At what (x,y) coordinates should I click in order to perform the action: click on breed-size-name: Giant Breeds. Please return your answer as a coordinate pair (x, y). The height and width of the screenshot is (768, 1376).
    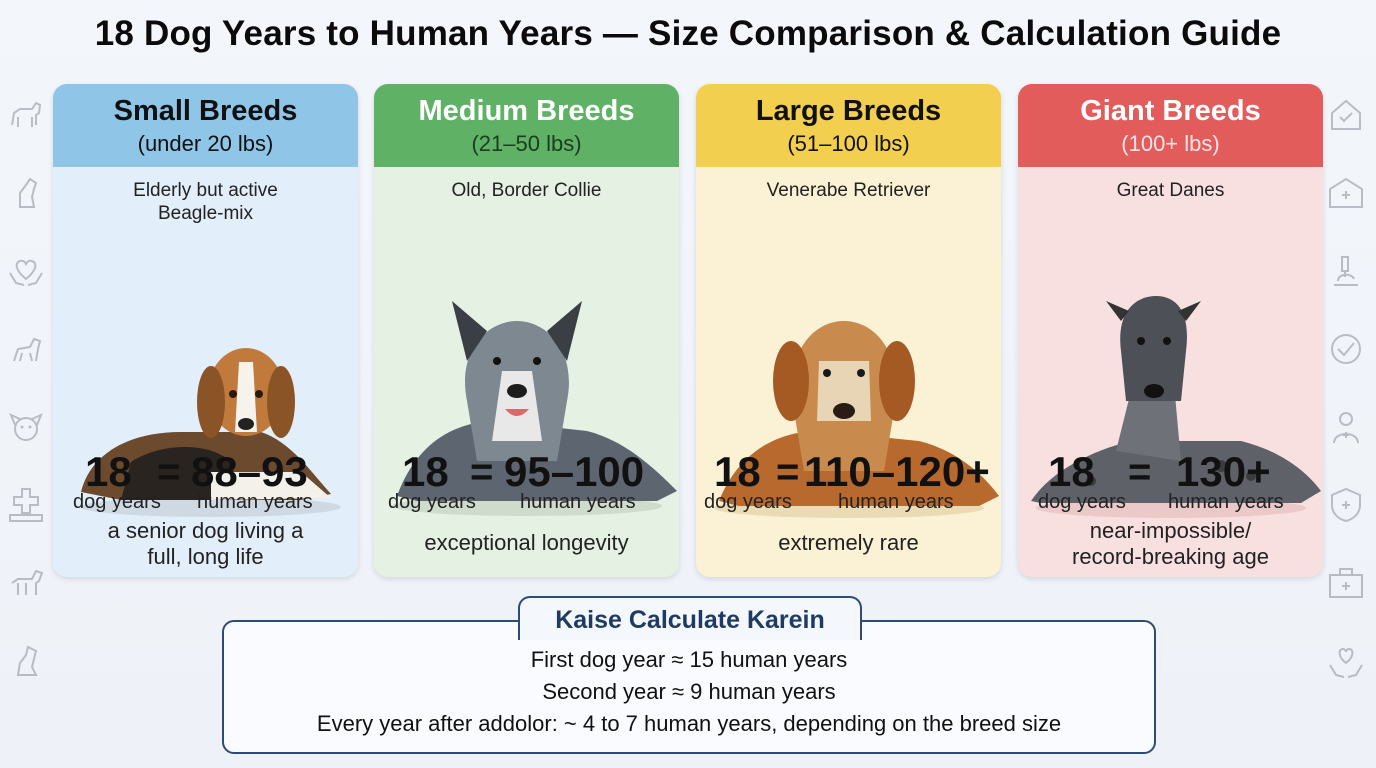
    Looking at the image, I should click on (1170, 111).